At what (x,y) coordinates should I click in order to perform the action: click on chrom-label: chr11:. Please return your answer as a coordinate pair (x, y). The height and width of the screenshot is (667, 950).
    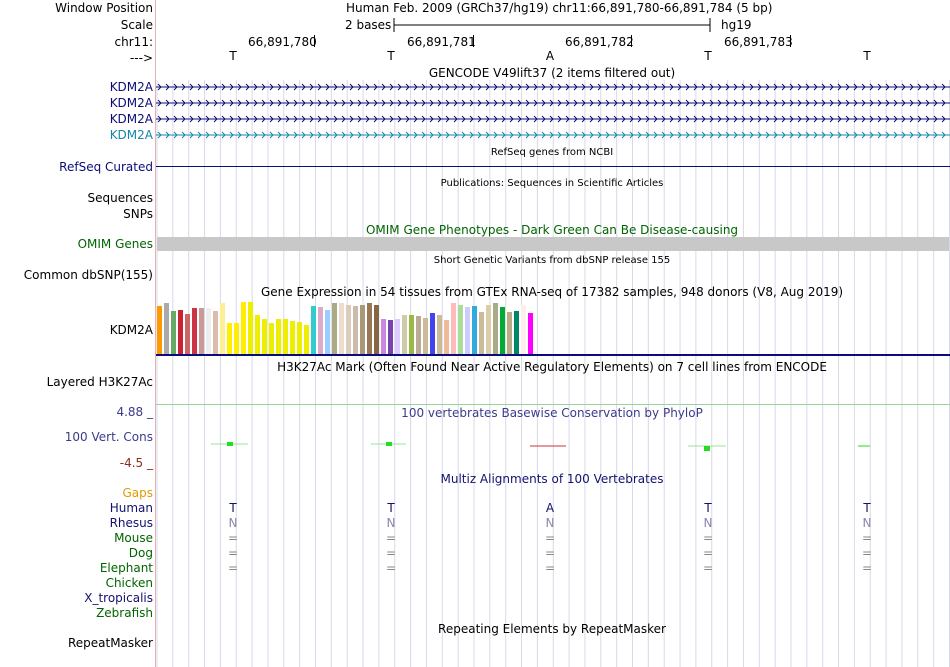
    Looking at the image, I should click on (133, 42).